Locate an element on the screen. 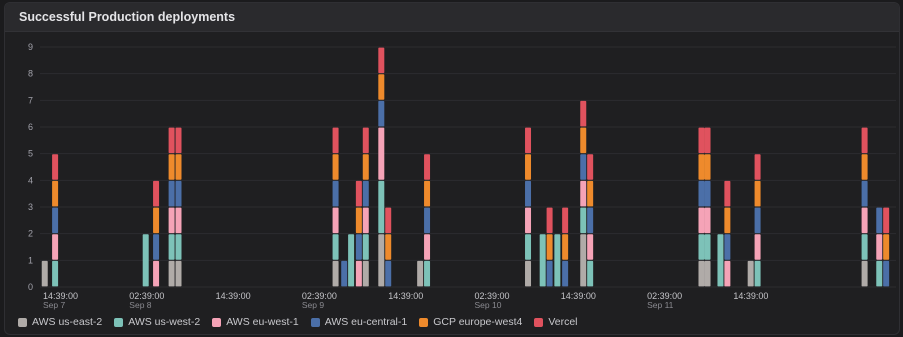 This screenshot has width=903, height=337. legend-item: AWS eu-west-1 is located at coordinates (255, 322).